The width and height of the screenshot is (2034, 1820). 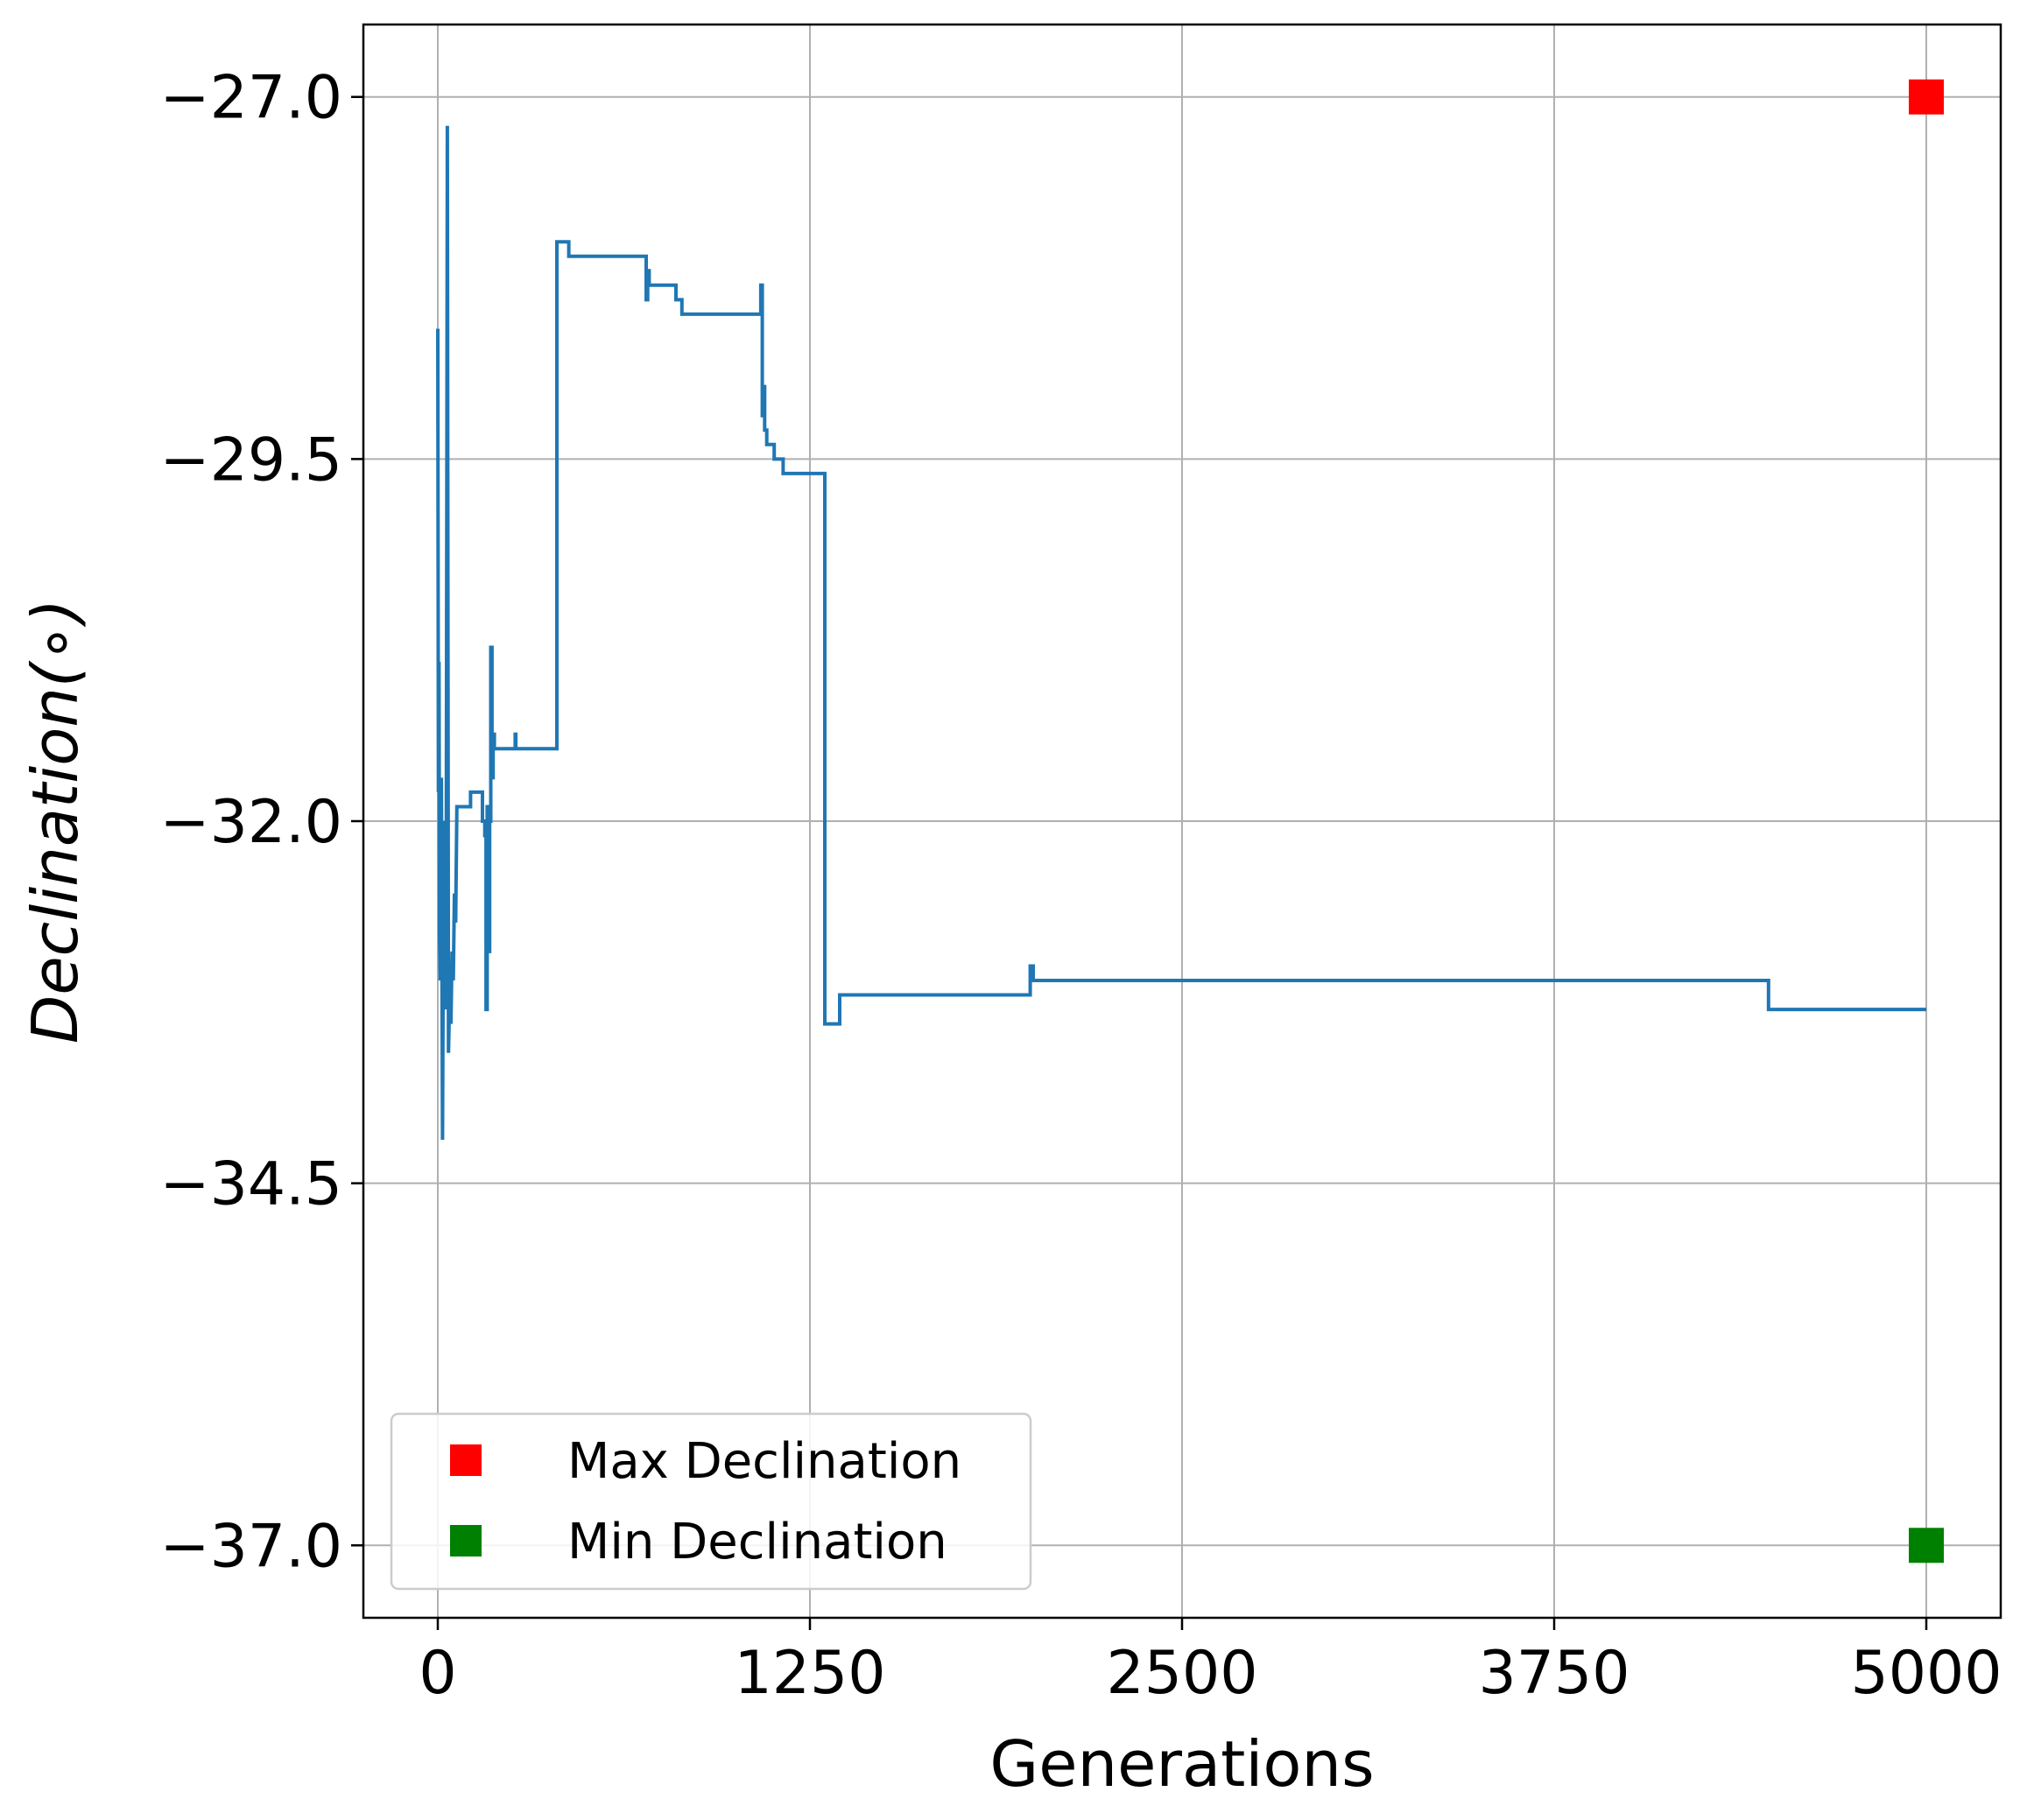 I want to click on y-tick-label: −34.5, so click(x=251, y=1184).